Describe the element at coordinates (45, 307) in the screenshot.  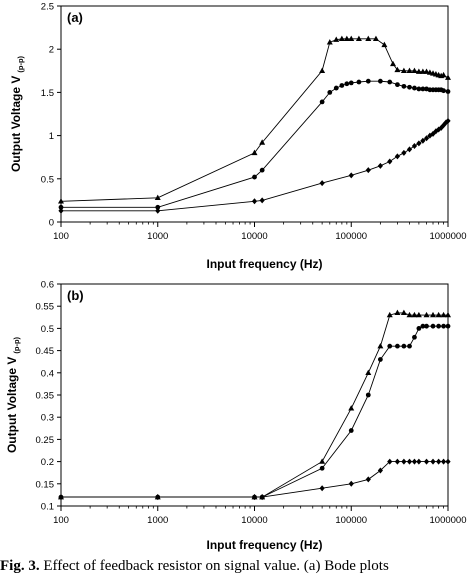
I see `y-tick-label: 0.55` at that location.